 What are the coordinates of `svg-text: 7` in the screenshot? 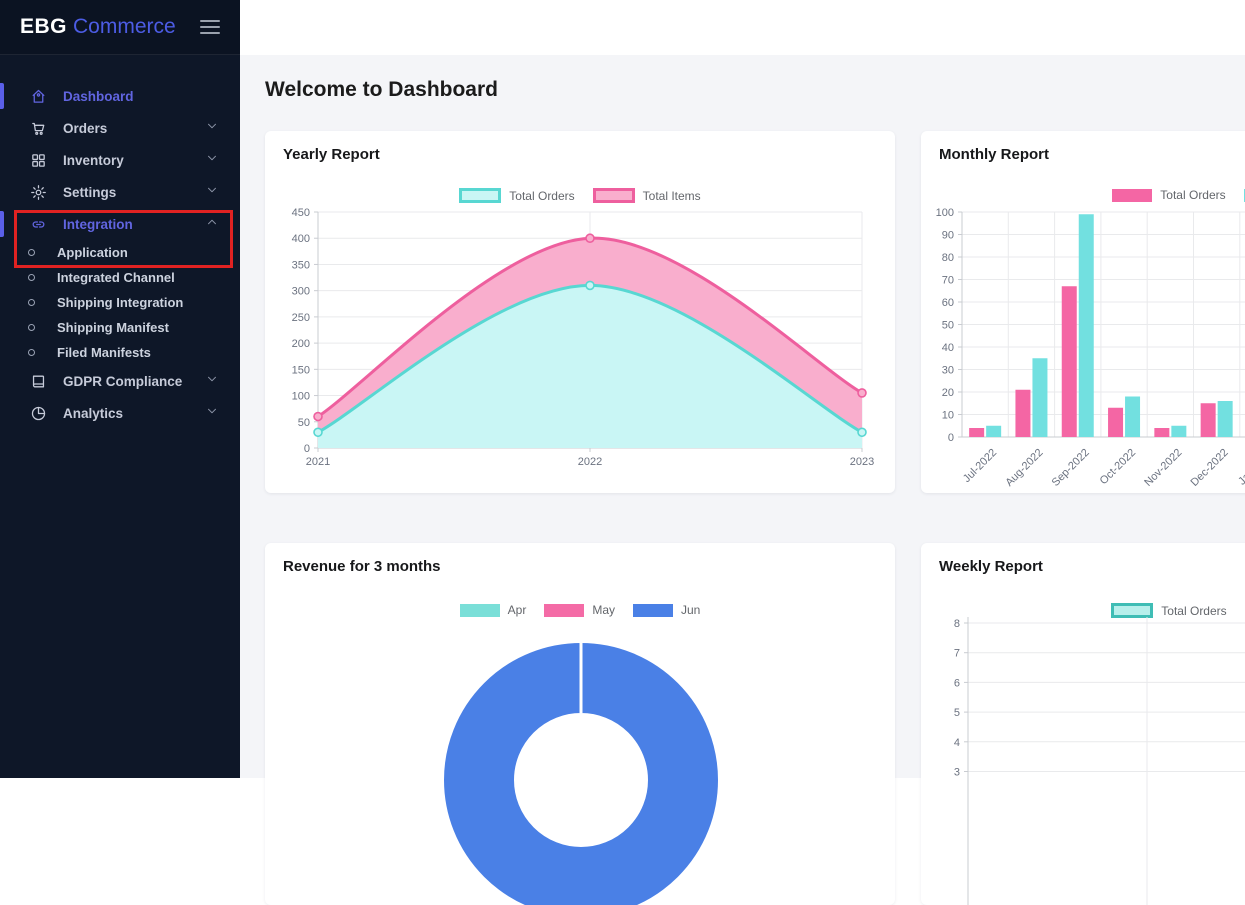 It's located at (957, 654).